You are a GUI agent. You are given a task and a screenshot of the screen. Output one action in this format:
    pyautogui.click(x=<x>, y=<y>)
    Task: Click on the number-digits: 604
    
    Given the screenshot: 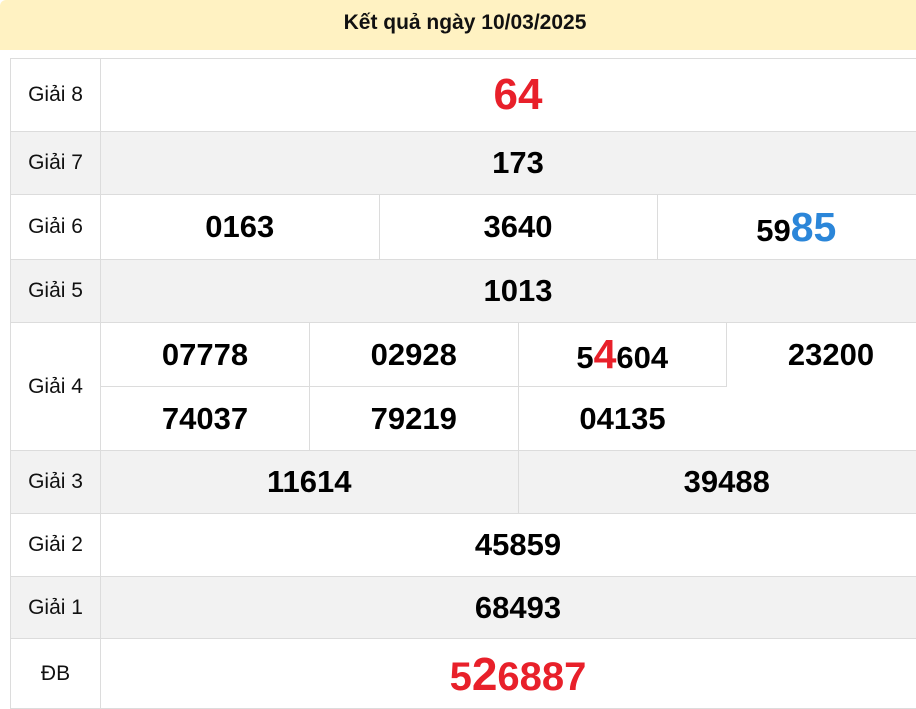 What is the action you would take?
    pyautogui.click(x=642, y=357)
    